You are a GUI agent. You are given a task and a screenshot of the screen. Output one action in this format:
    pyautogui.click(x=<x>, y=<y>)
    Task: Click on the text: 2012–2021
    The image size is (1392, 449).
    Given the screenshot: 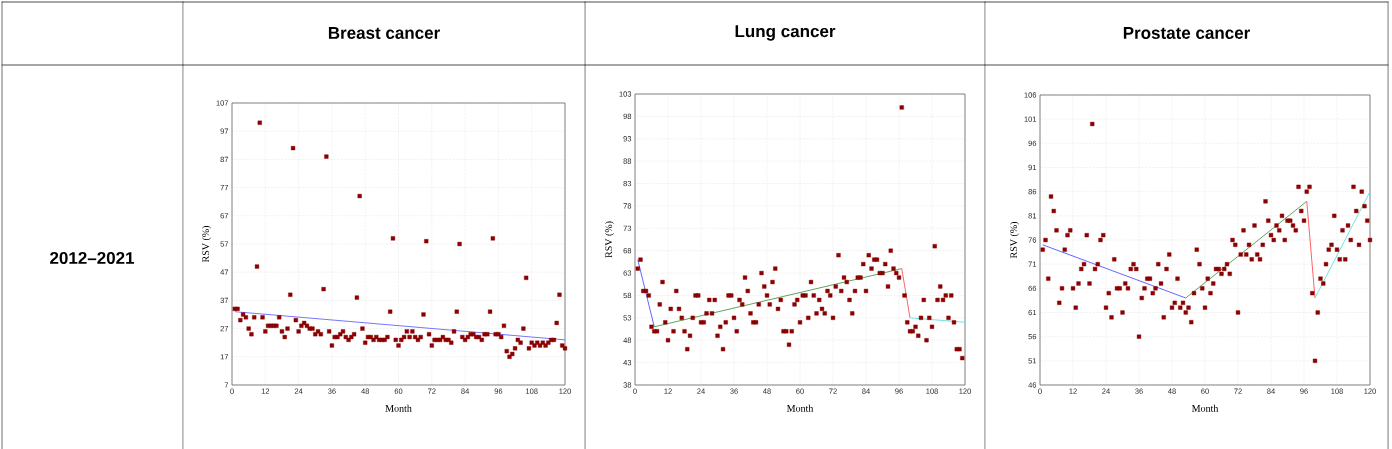 What is the action you would take?
    pyautogui.click(x=92, y=257)
    